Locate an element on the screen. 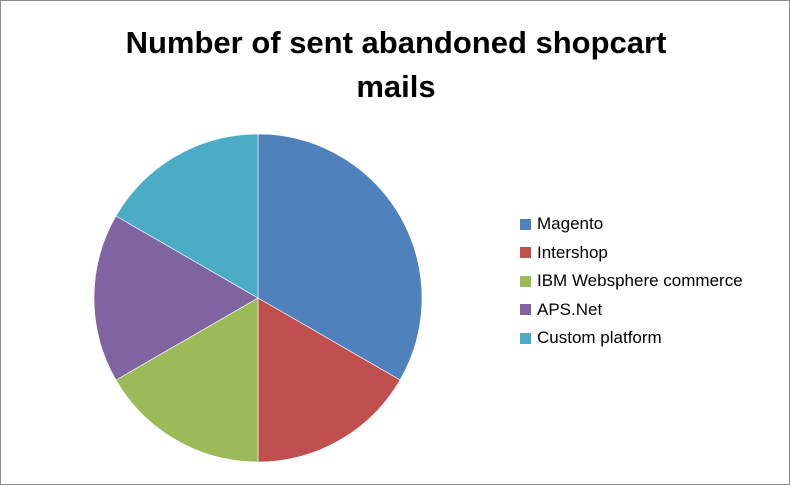 The width and height of the screenshot is (790, 486). pie-slice-ibm-websphere-commerce is located at coordinates (187, 380).